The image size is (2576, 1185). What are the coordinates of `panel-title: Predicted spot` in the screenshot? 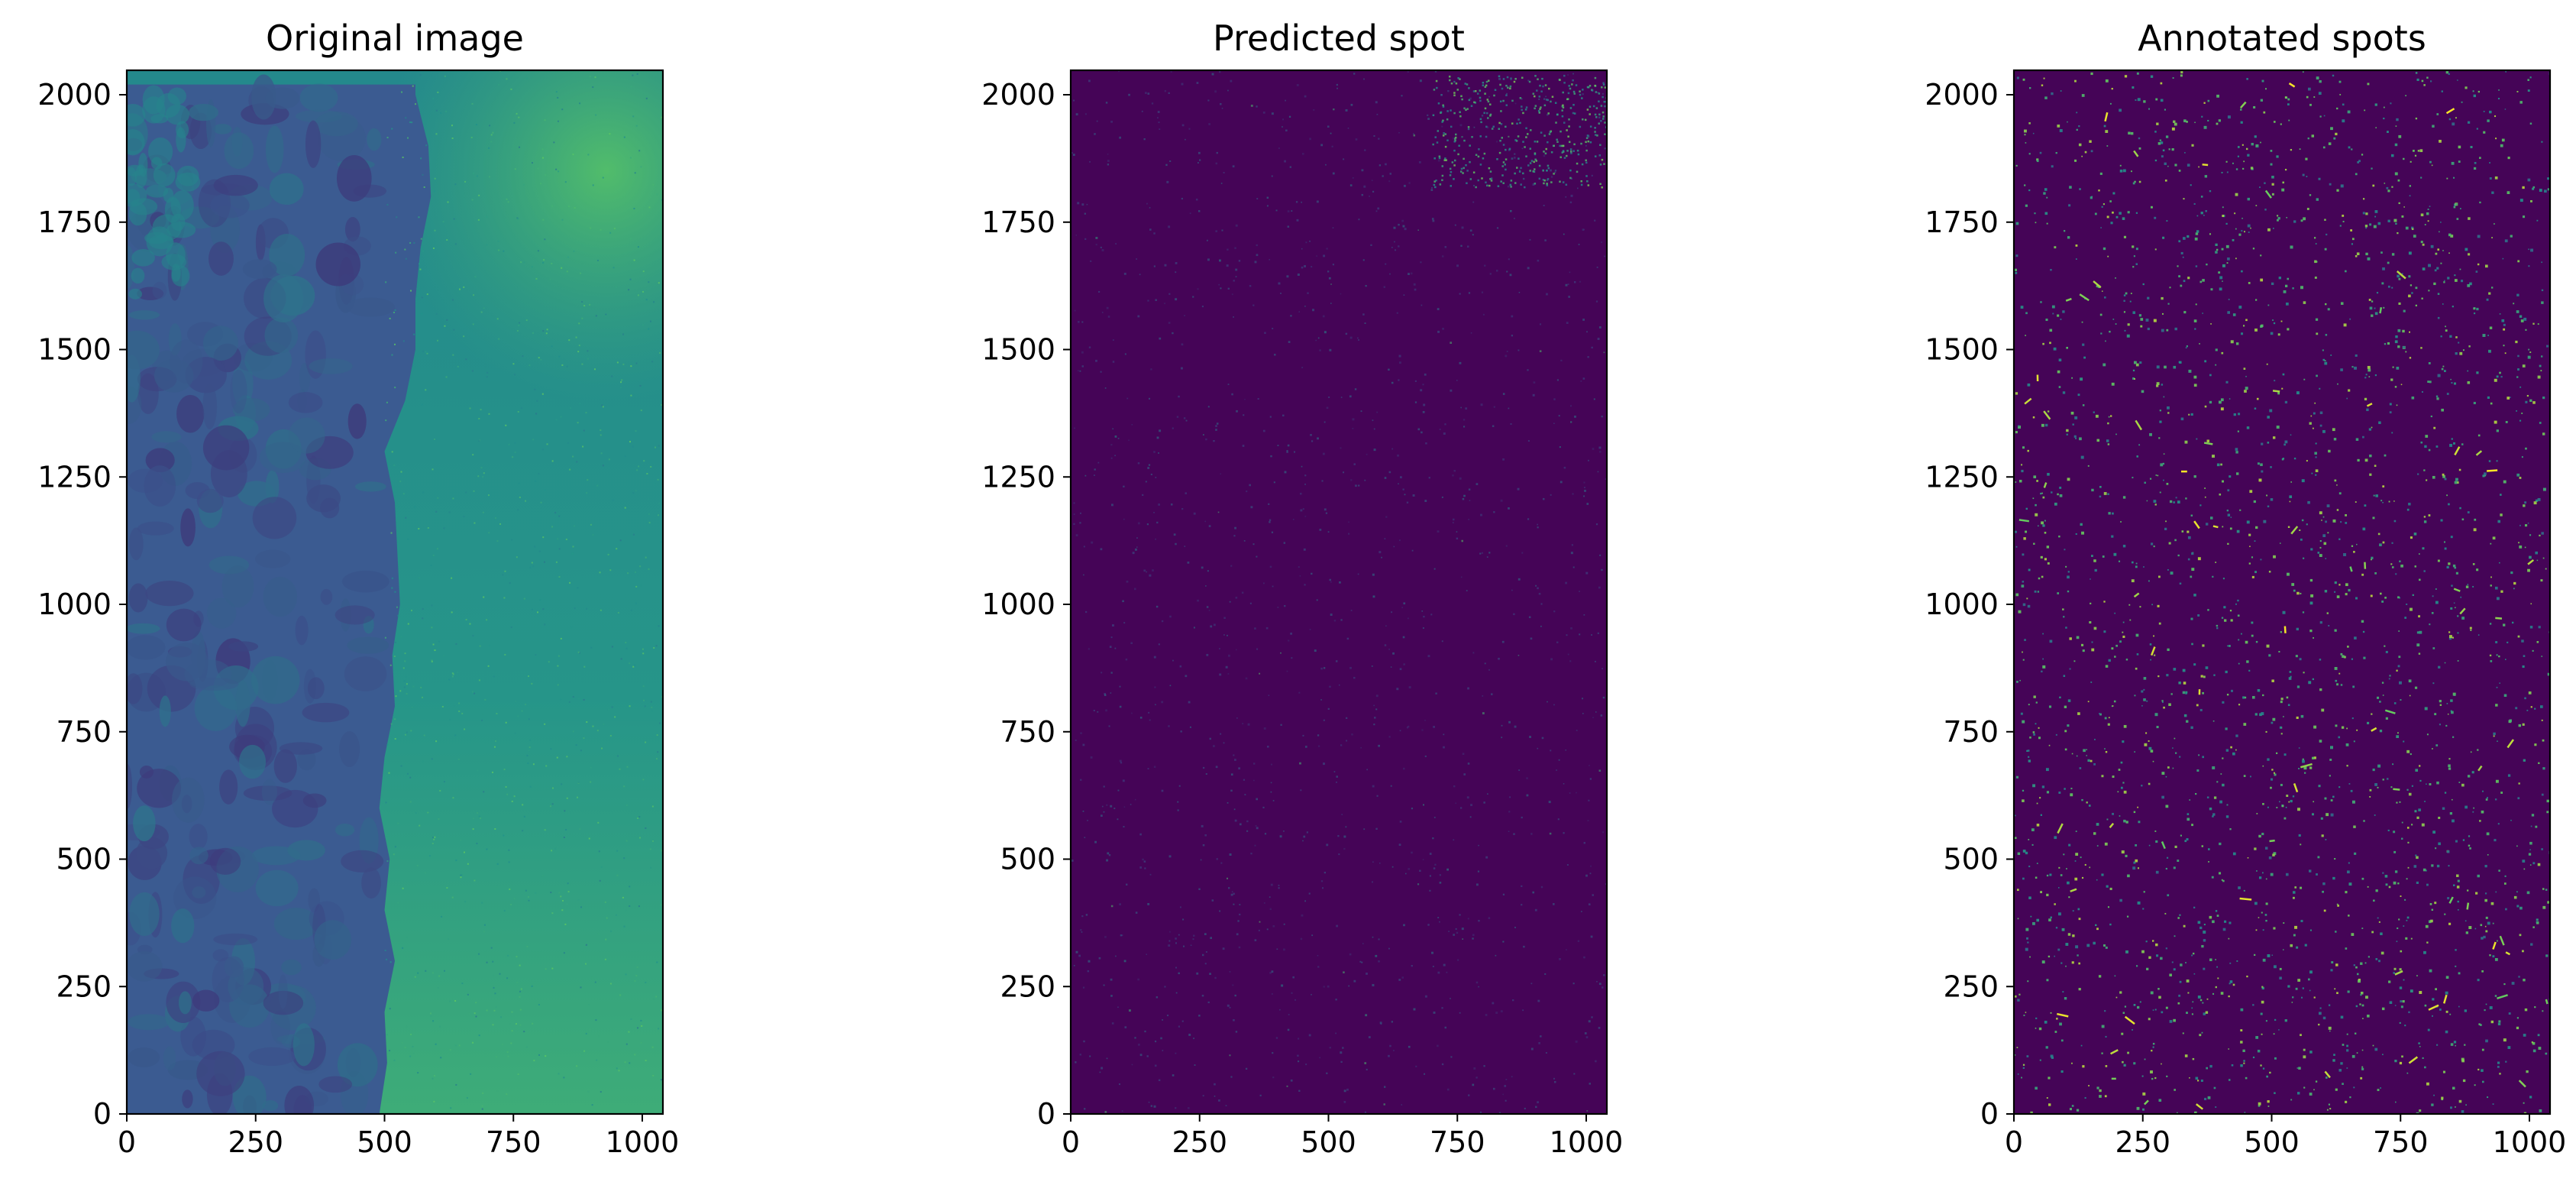 It's located at (1339, 38).